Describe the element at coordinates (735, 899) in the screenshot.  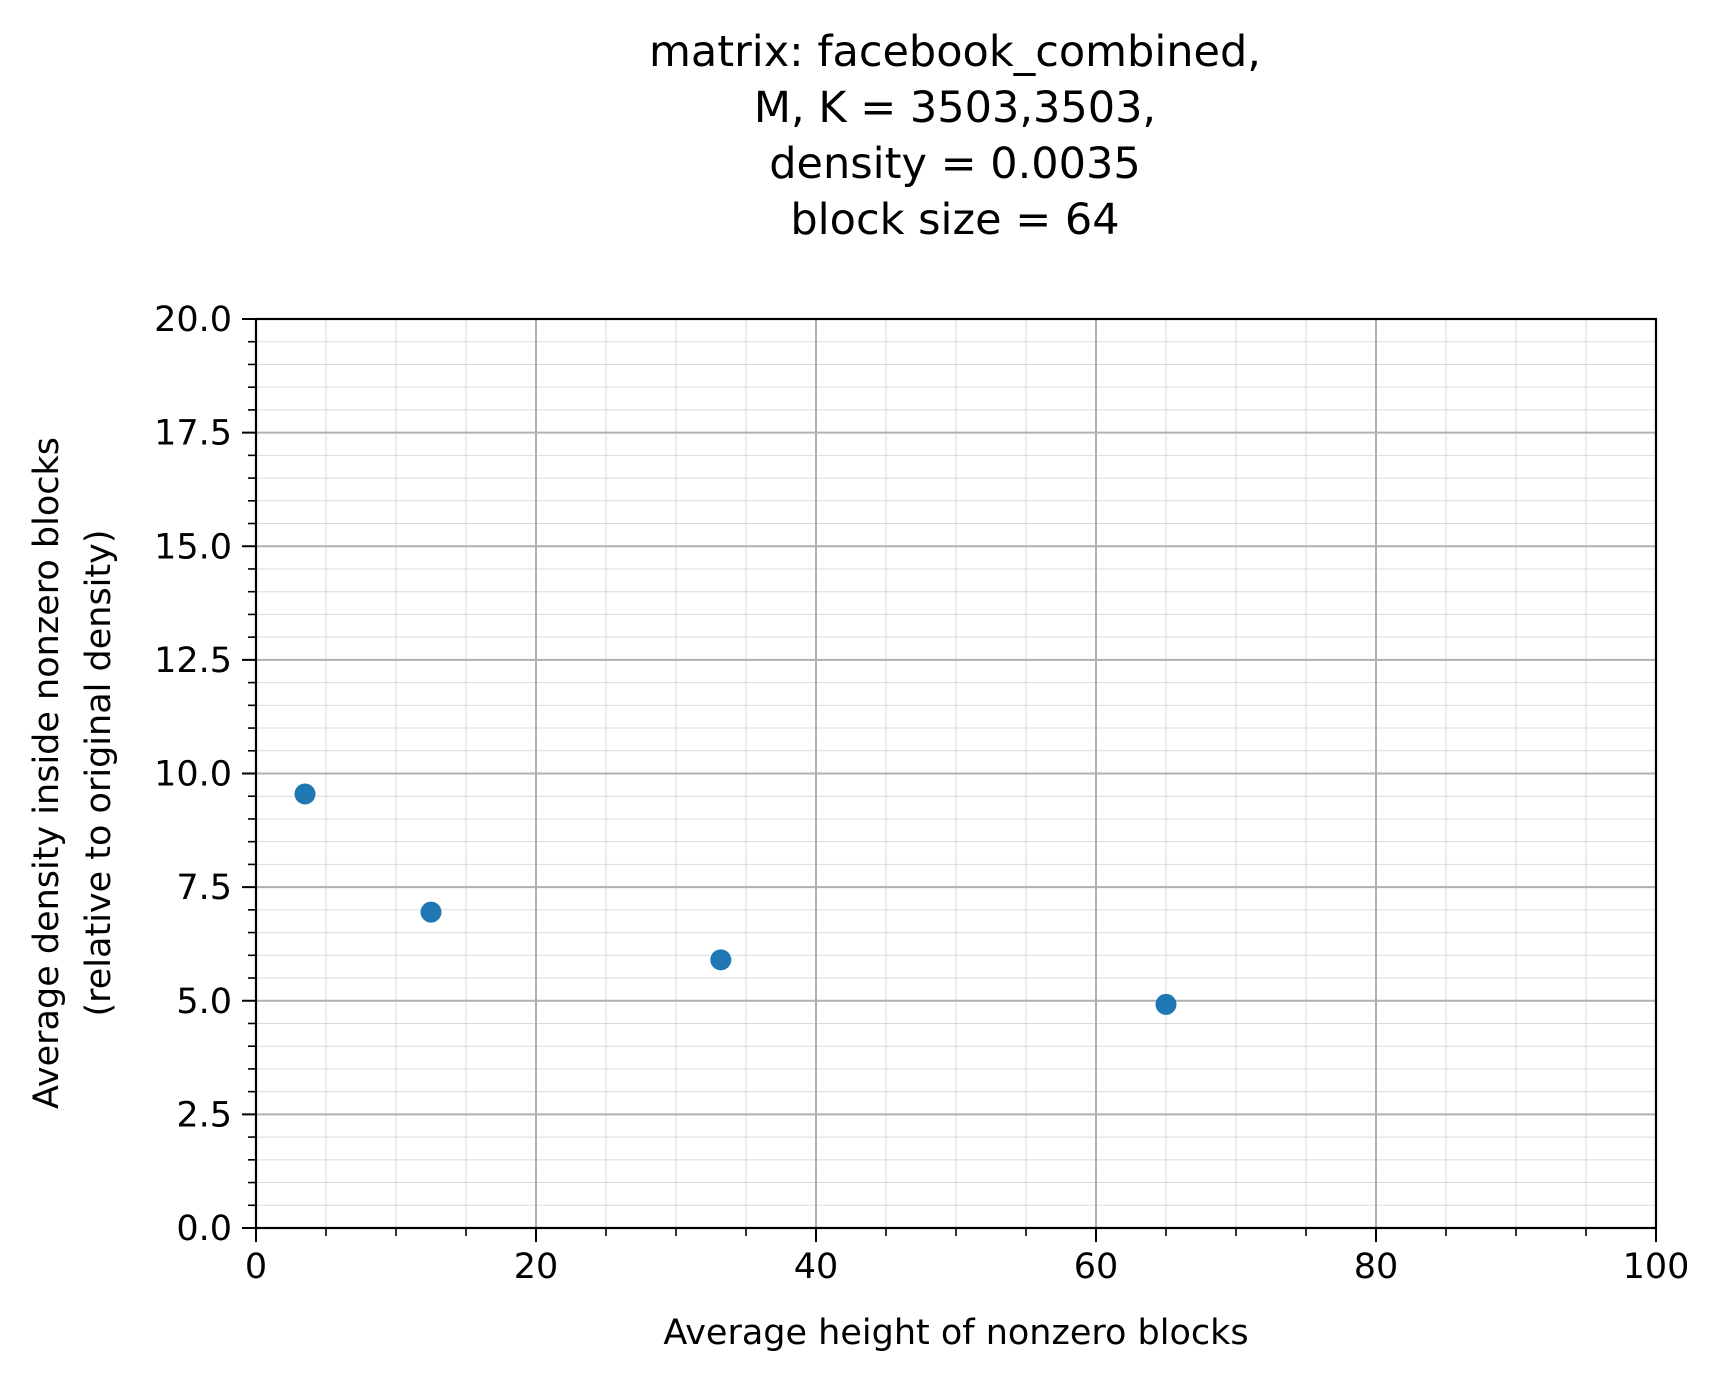
I see `data-points` at that location.